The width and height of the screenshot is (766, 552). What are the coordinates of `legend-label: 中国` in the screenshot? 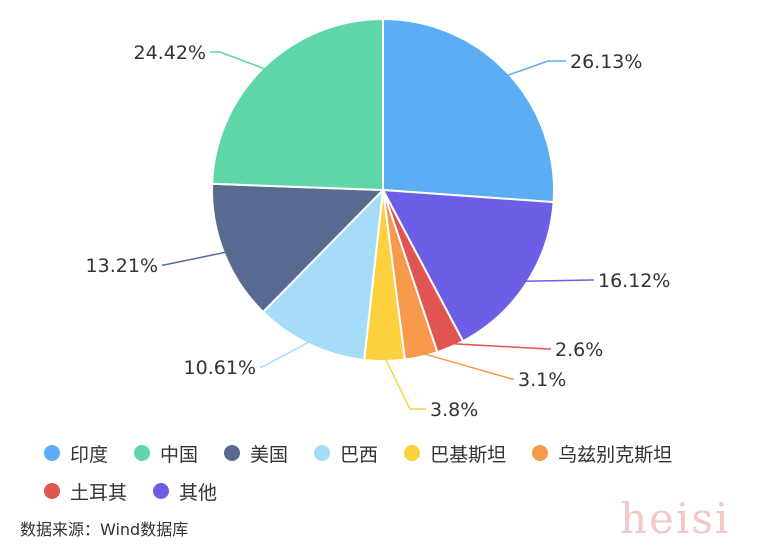 It's located at (179, 454).